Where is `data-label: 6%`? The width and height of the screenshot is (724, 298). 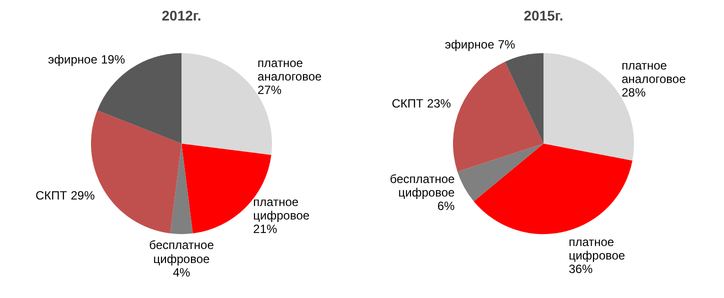 data-label: 6% is located at coordinates (446, 206).